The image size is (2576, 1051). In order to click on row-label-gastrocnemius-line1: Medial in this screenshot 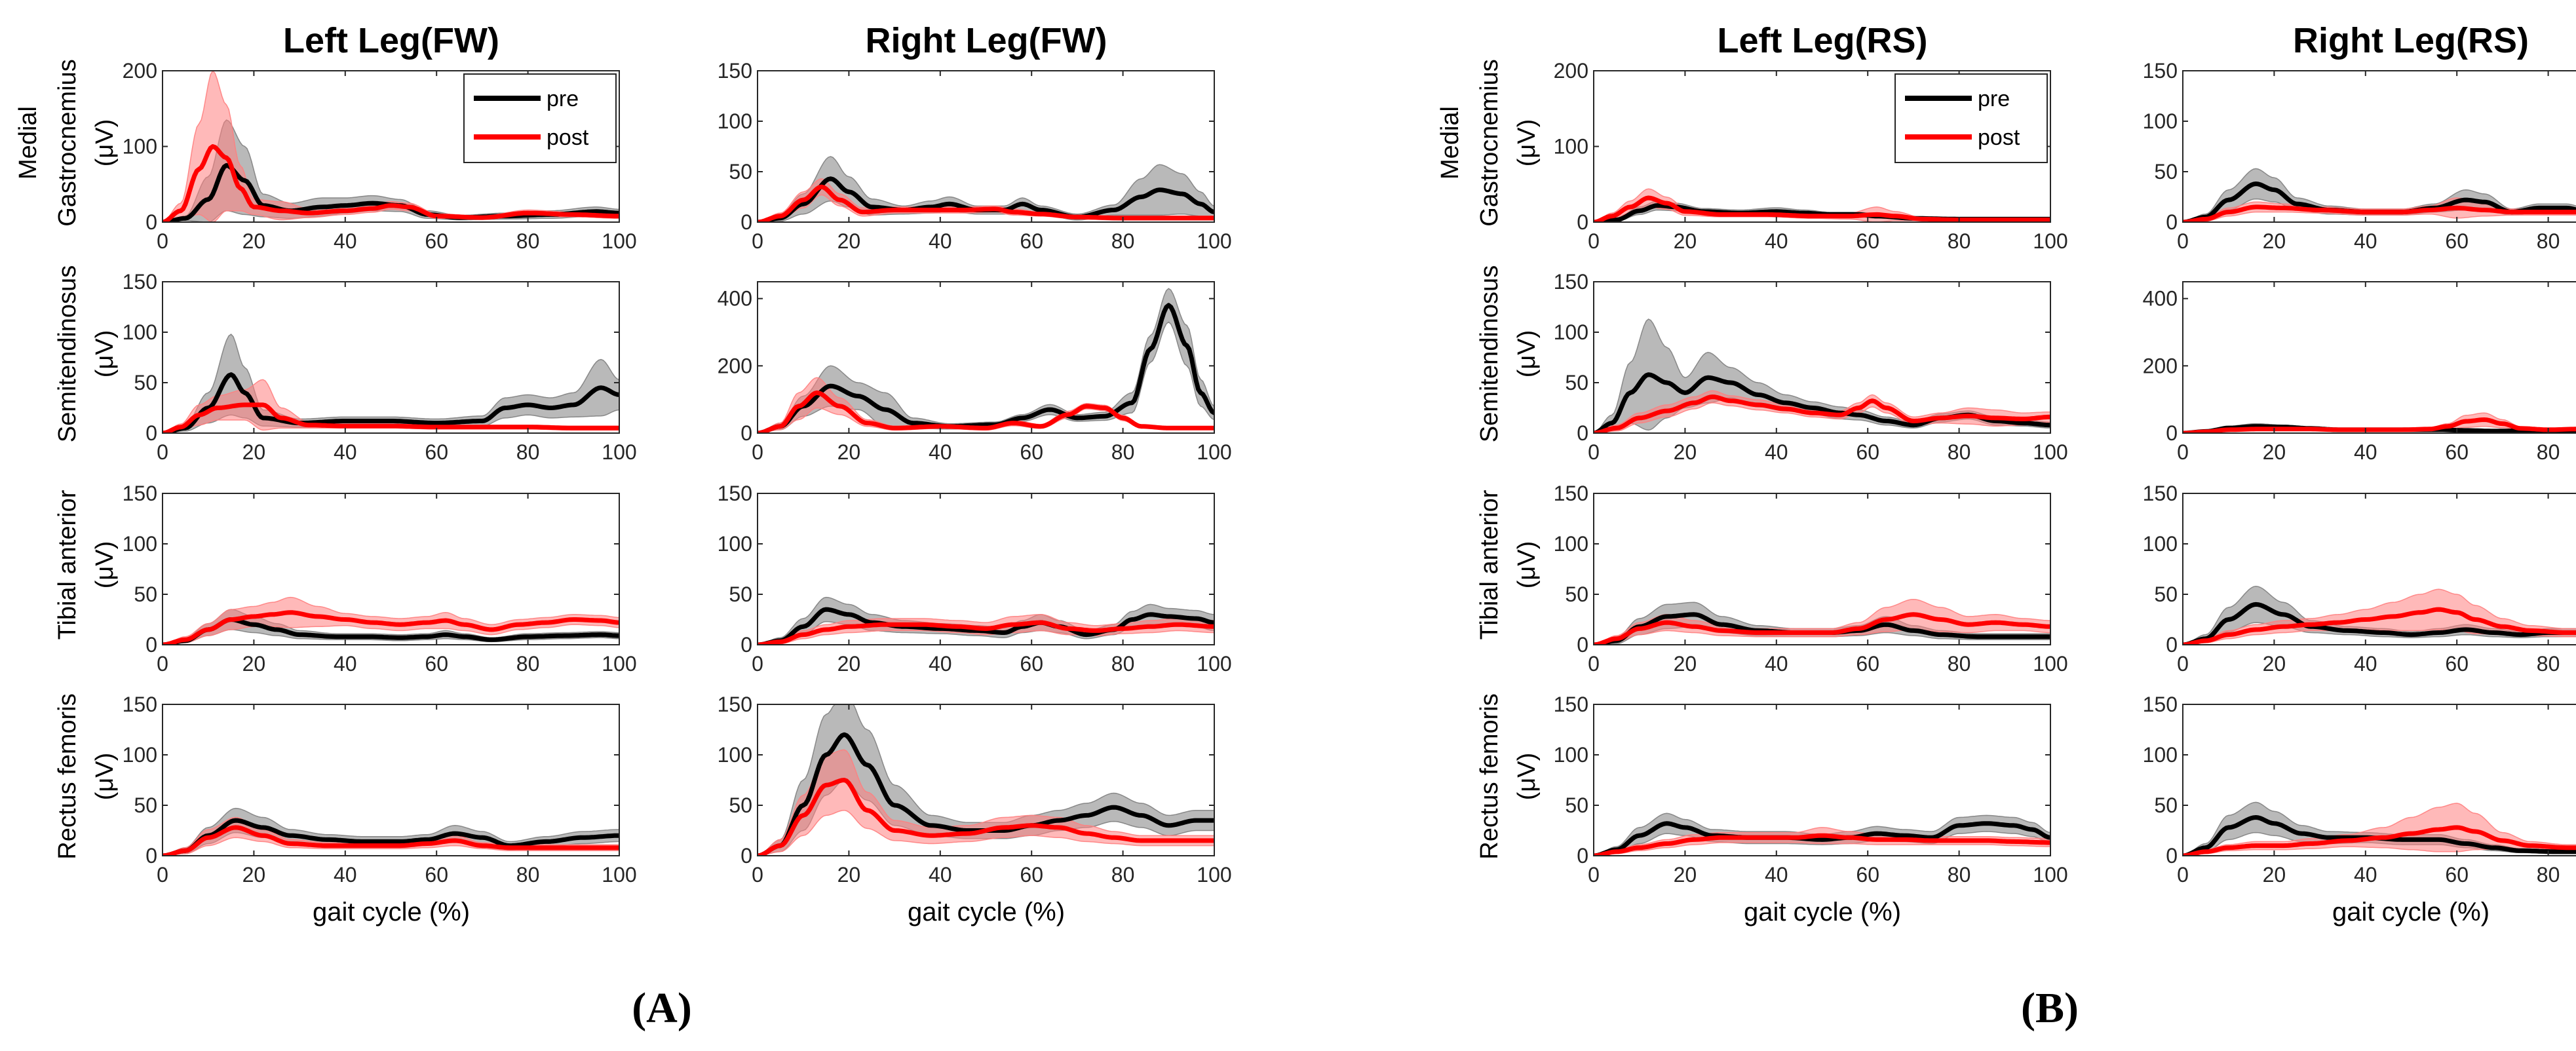, I will do `click(28, 143)`.